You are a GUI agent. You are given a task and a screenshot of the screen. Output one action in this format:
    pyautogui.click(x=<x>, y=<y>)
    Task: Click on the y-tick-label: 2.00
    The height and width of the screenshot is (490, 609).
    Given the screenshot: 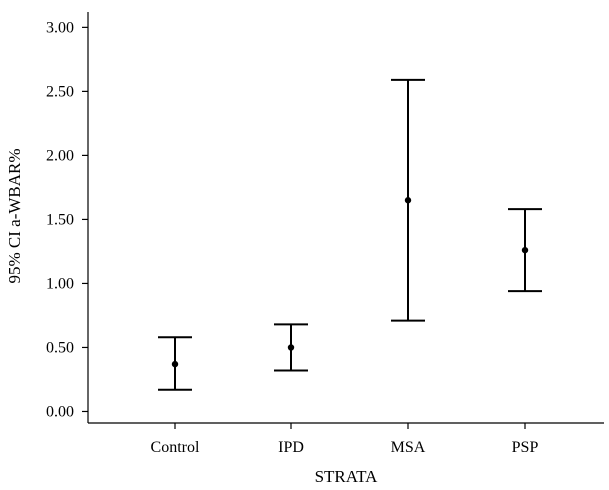 What is the action you would take?
    pyautogui.click(x=60, y=155)
    